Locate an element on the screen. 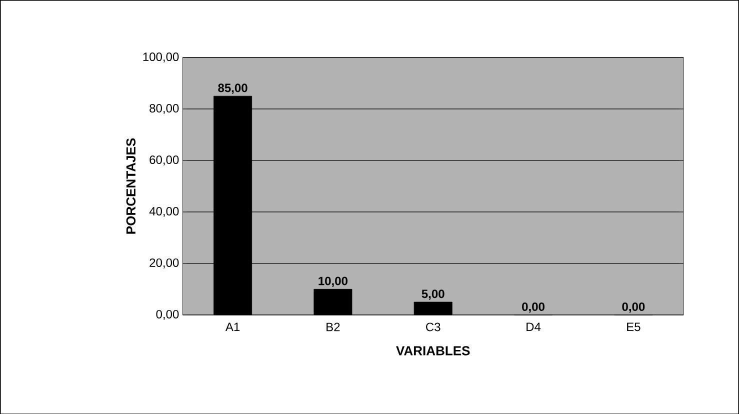 The width and height of the screenshot is (739, 414). x-tick-label: C3 is located at coordinates (433, 326).